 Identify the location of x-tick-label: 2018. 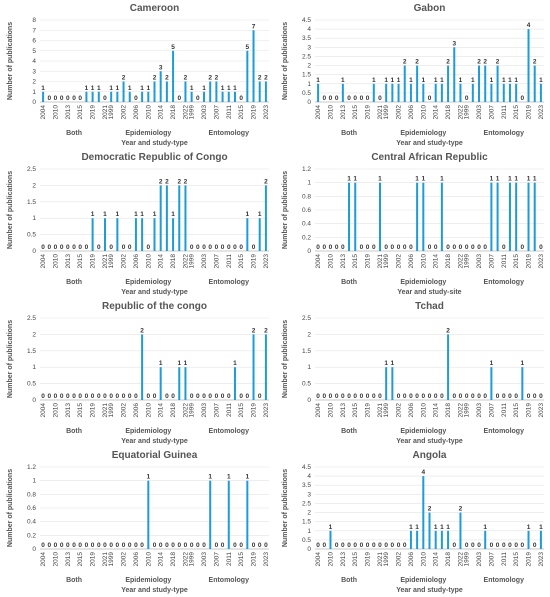
(173, 112).